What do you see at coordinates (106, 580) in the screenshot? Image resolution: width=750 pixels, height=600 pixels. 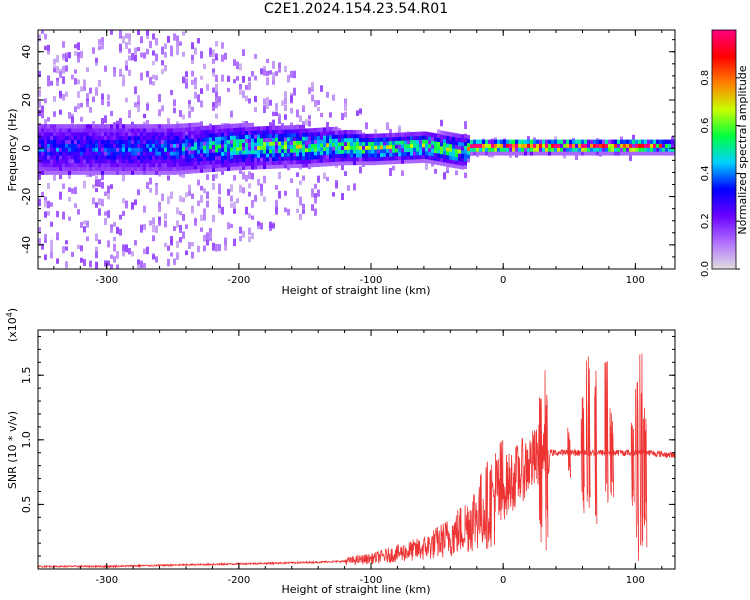 I see `x-tick-label: -300` at bounding box center [106, 580].